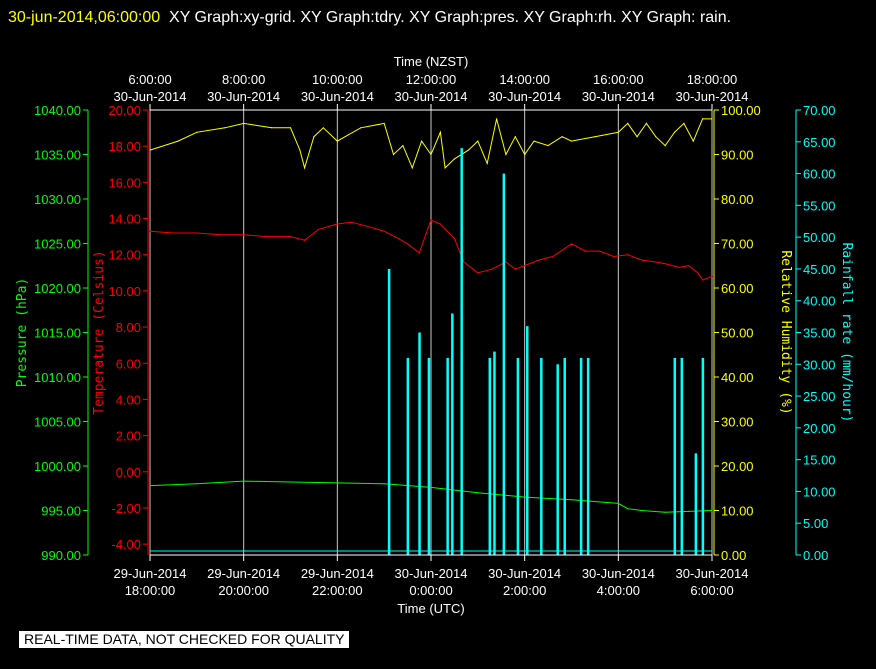 The width and height of the screenshot is (876, 669). I want to click on top-tick-time-0: 6:00:00, so click(149, 79).